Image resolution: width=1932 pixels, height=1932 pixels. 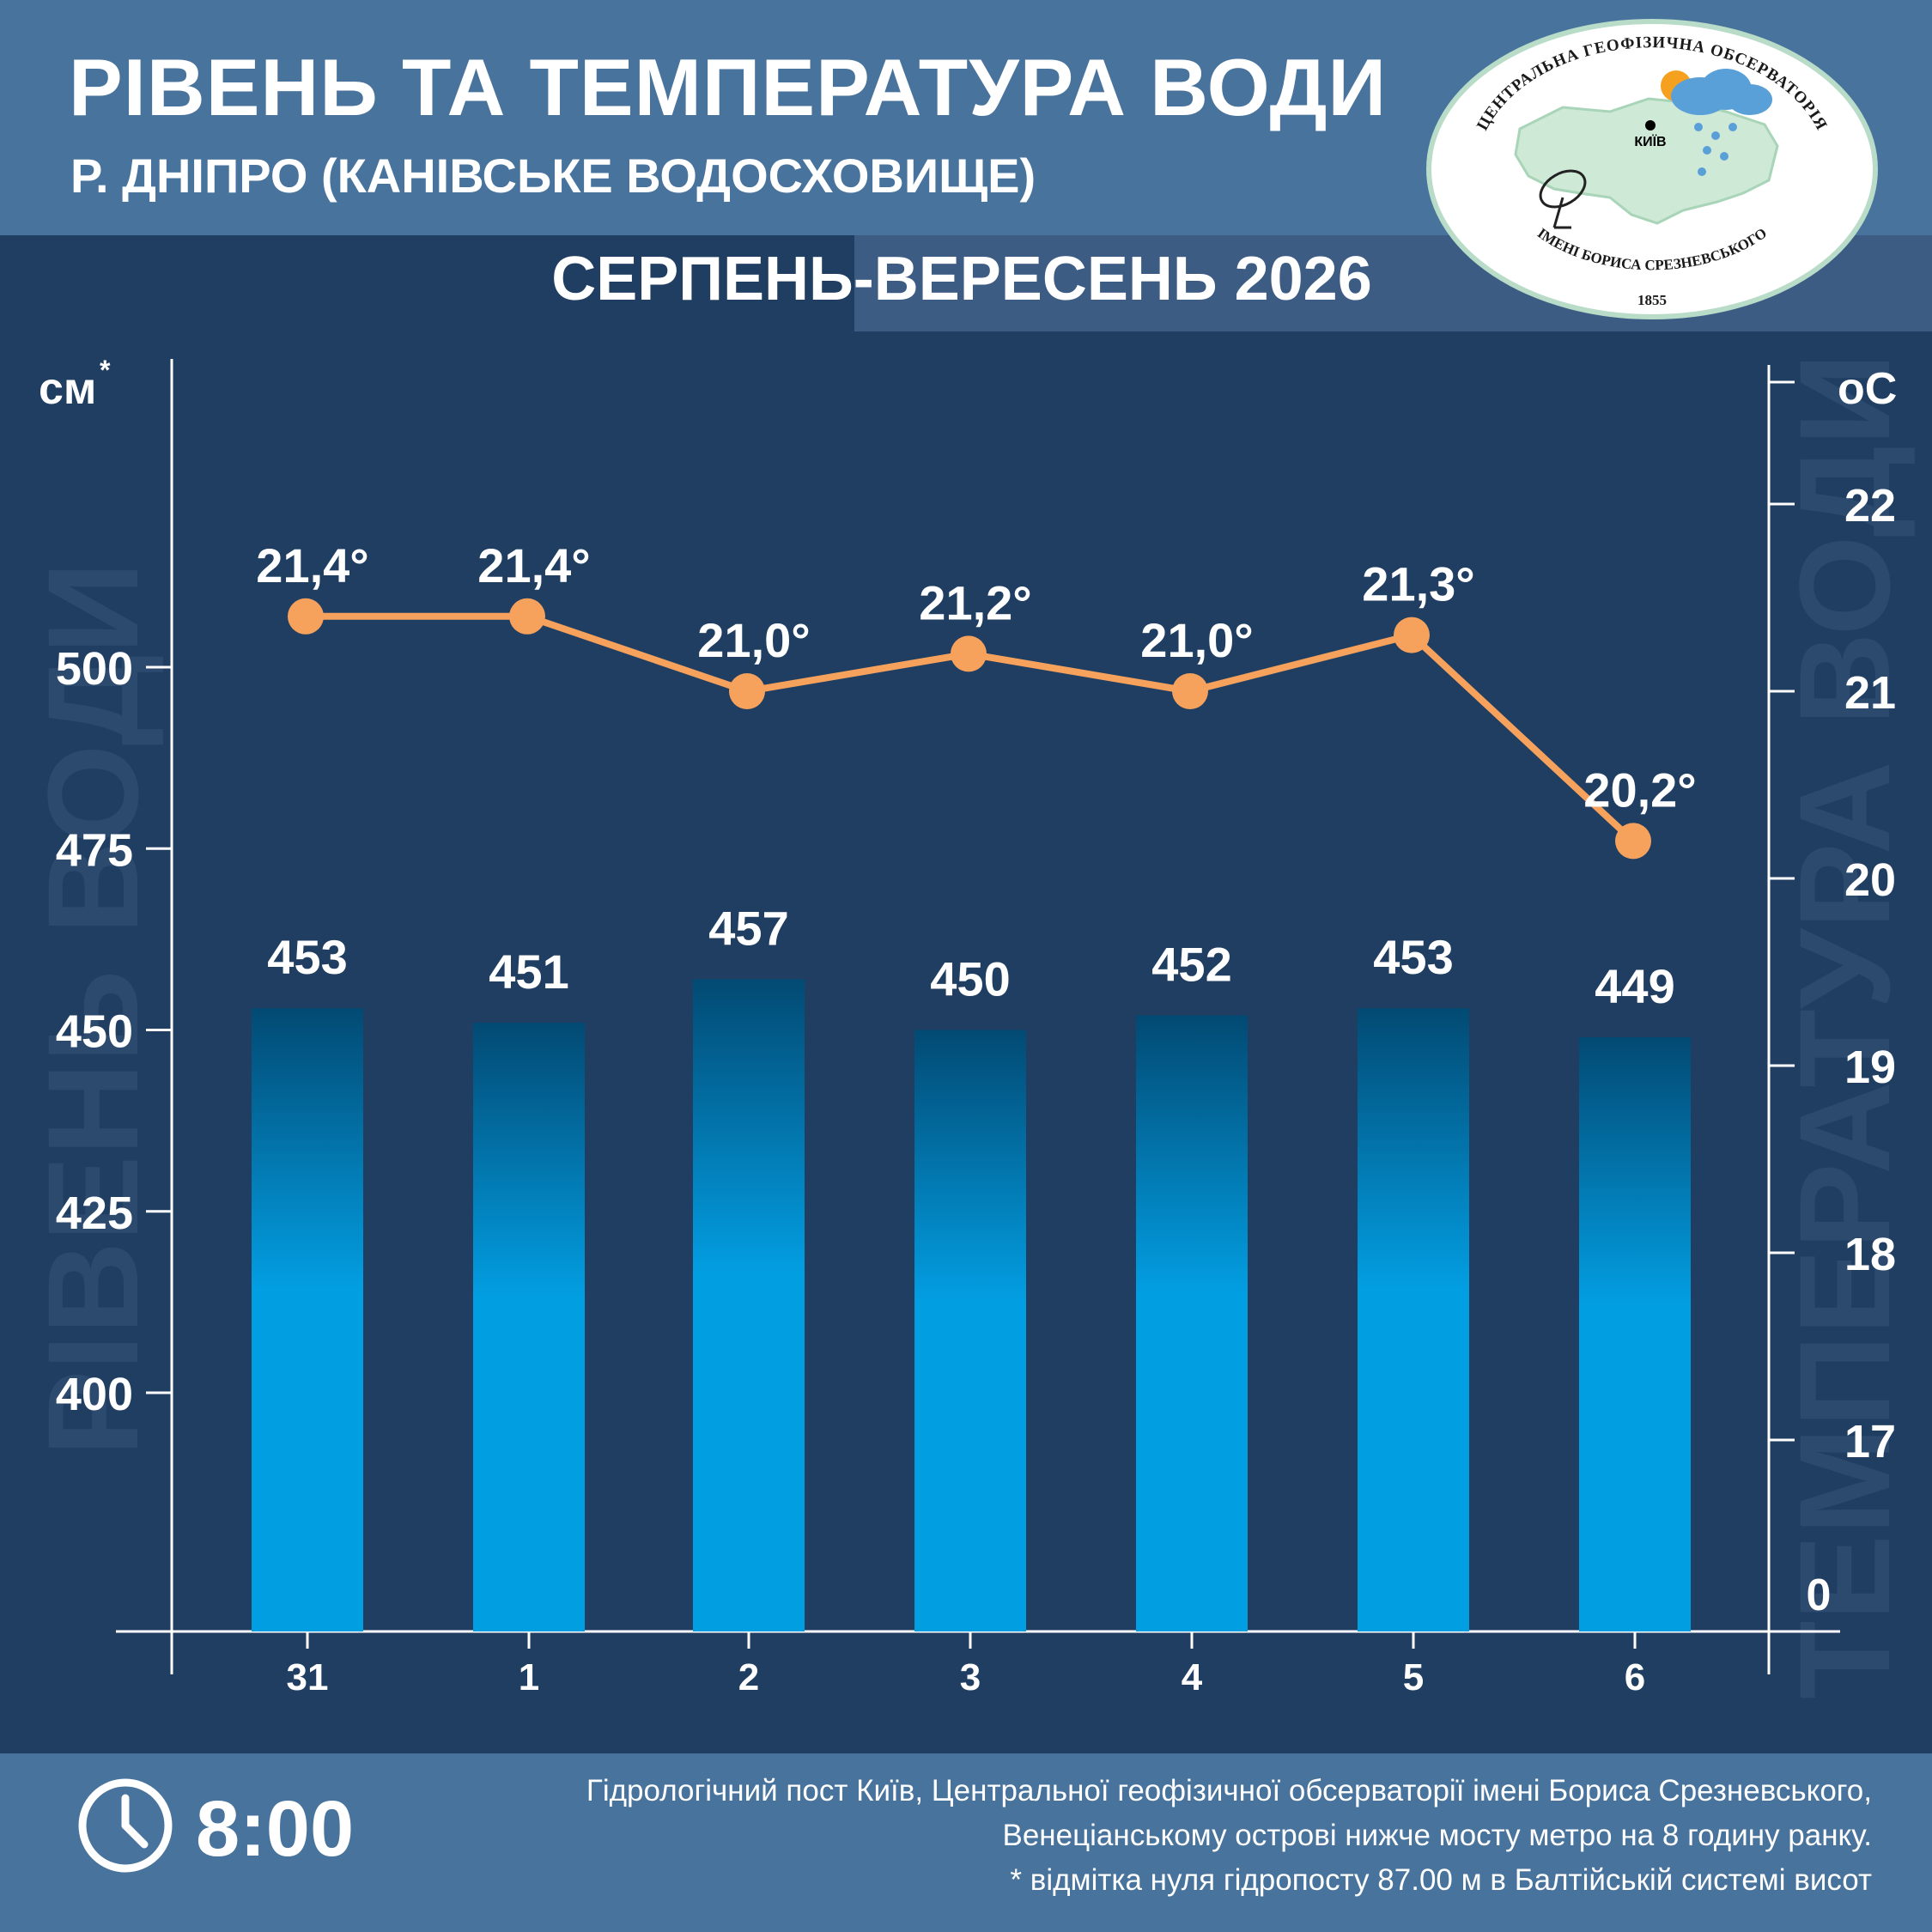 What do you see at coordinates (1650, 142) in the screenshot?
I see `logo-city: КИЇВ` at bounding box center [1650, 142].